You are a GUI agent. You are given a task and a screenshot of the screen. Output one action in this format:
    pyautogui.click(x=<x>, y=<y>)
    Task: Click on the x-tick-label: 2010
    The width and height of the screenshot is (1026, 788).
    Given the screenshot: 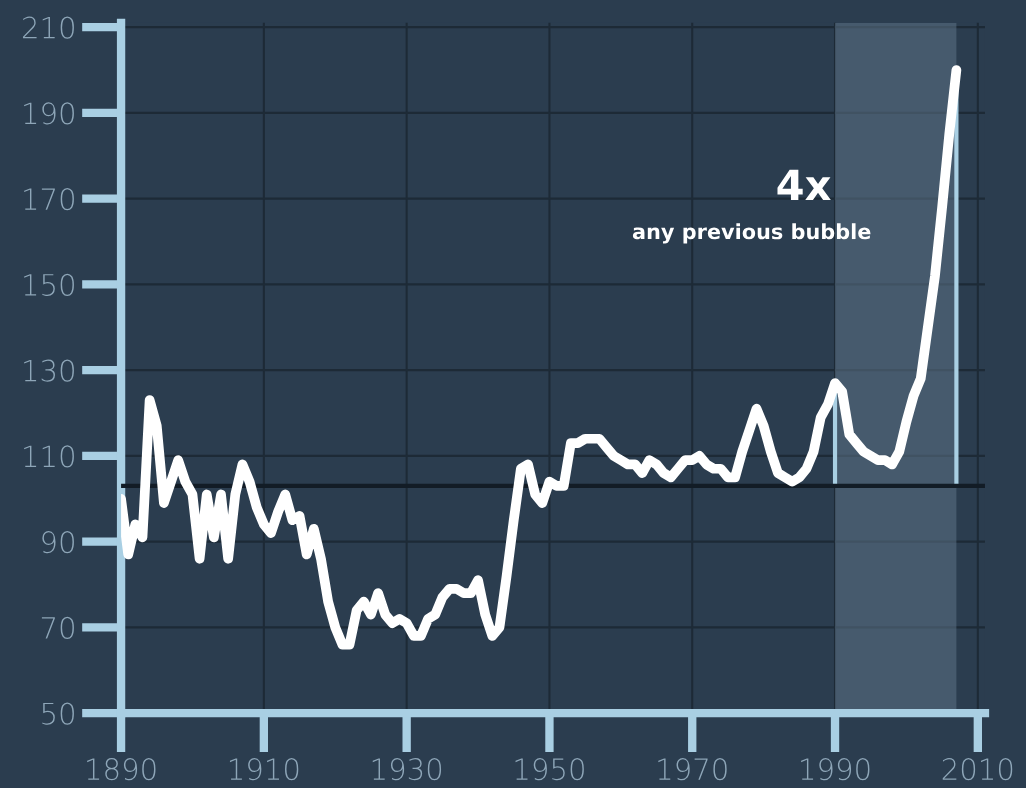 What is the action you would take?
    pyautogui.click(x=977, y=769)
    